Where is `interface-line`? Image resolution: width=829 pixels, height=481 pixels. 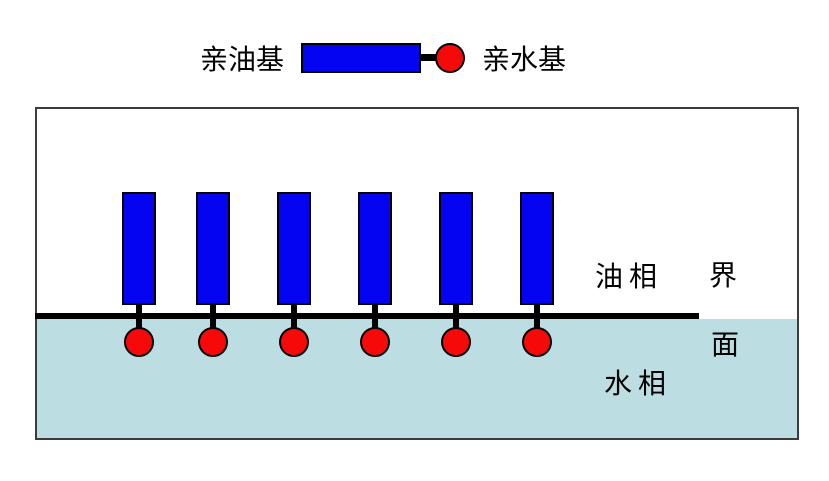
interface-line is located at coordinates (367, 316).